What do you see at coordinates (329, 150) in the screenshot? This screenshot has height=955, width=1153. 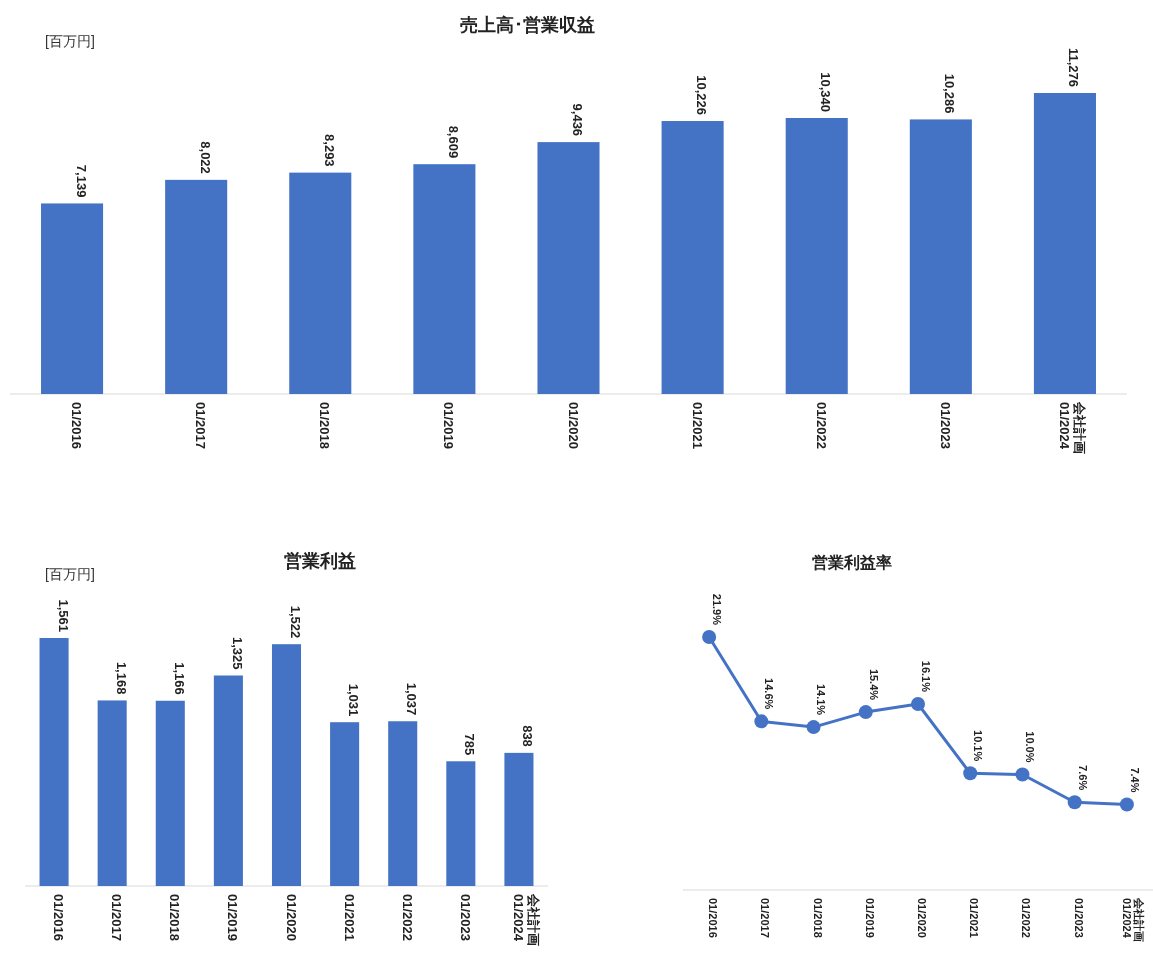 I see `data-label: 8,293` at bounding box center [329, 150].